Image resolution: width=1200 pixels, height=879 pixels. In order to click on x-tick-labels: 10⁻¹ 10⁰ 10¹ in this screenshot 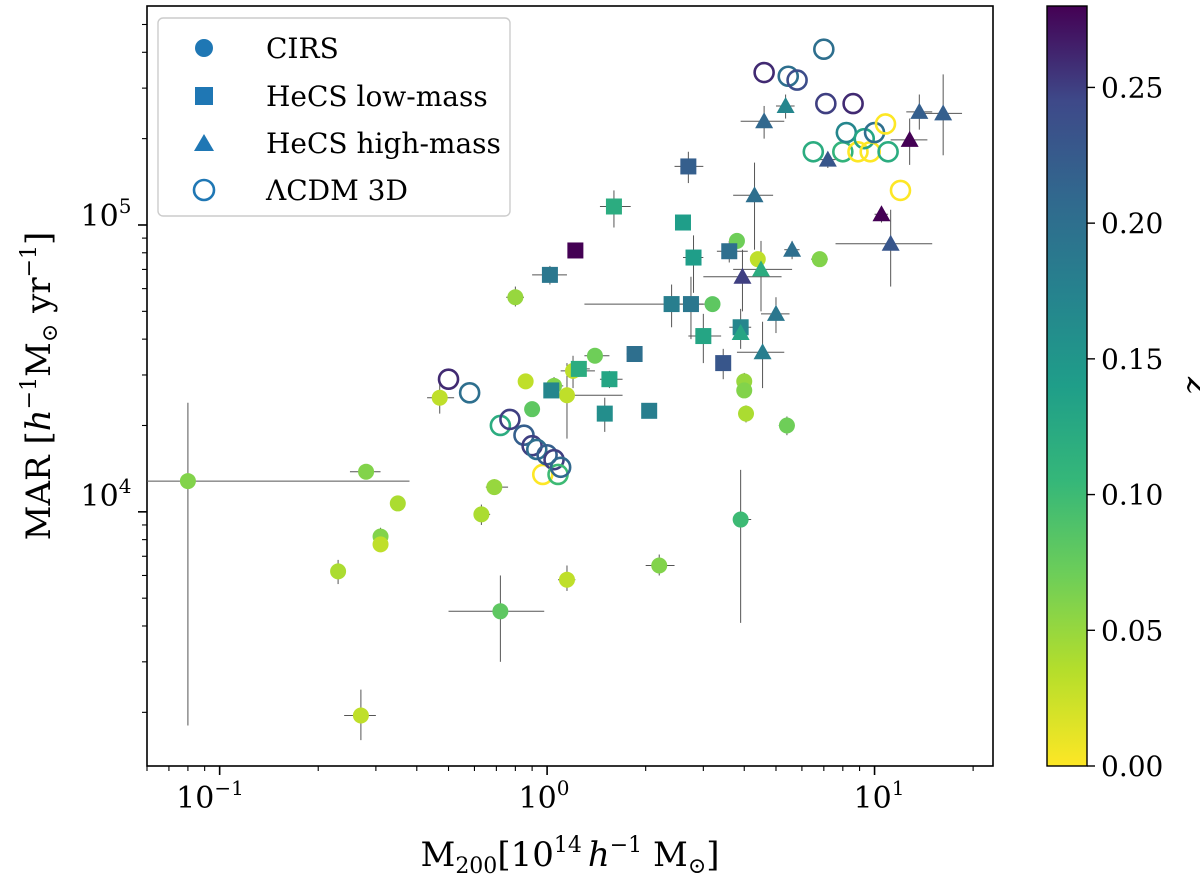, I will do `click(540, 796)`.